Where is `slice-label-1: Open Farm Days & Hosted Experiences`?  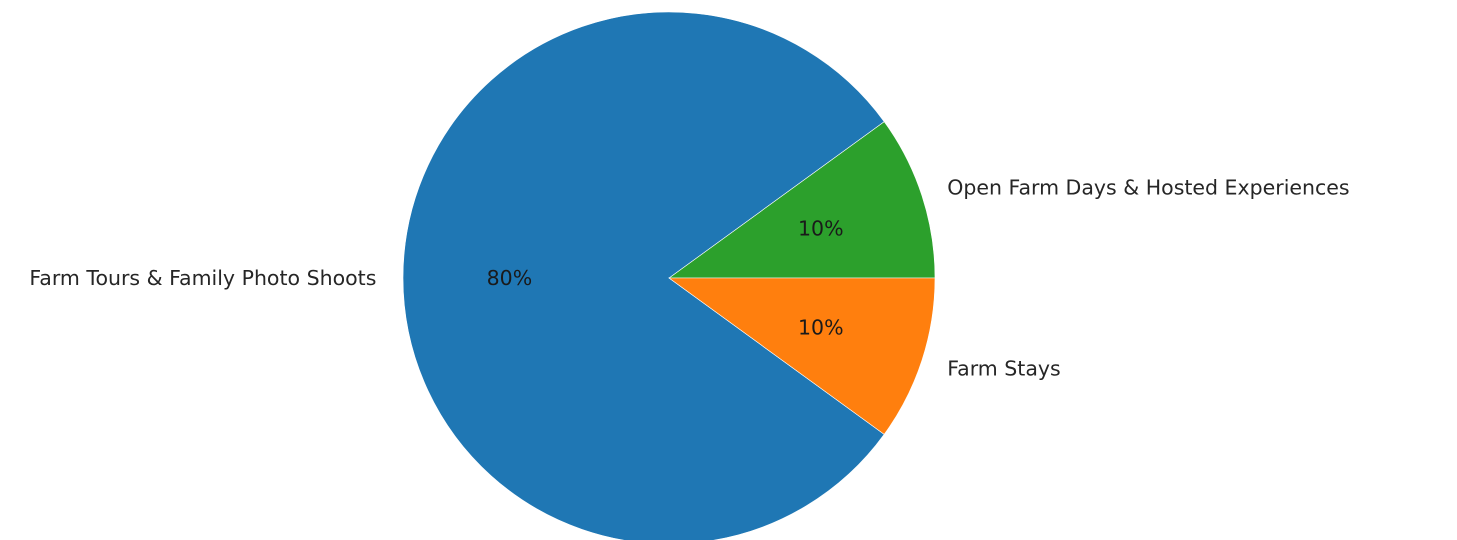
slice-label-1: Open Farm Days & Hosted Experiences is located at coordinates (1148, 188).